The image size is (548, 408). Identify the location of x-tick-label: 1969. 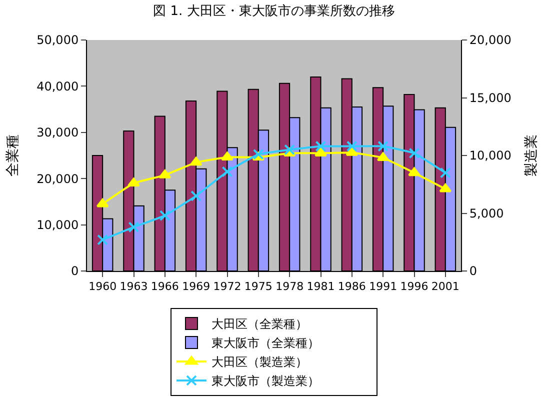
(196, 287).